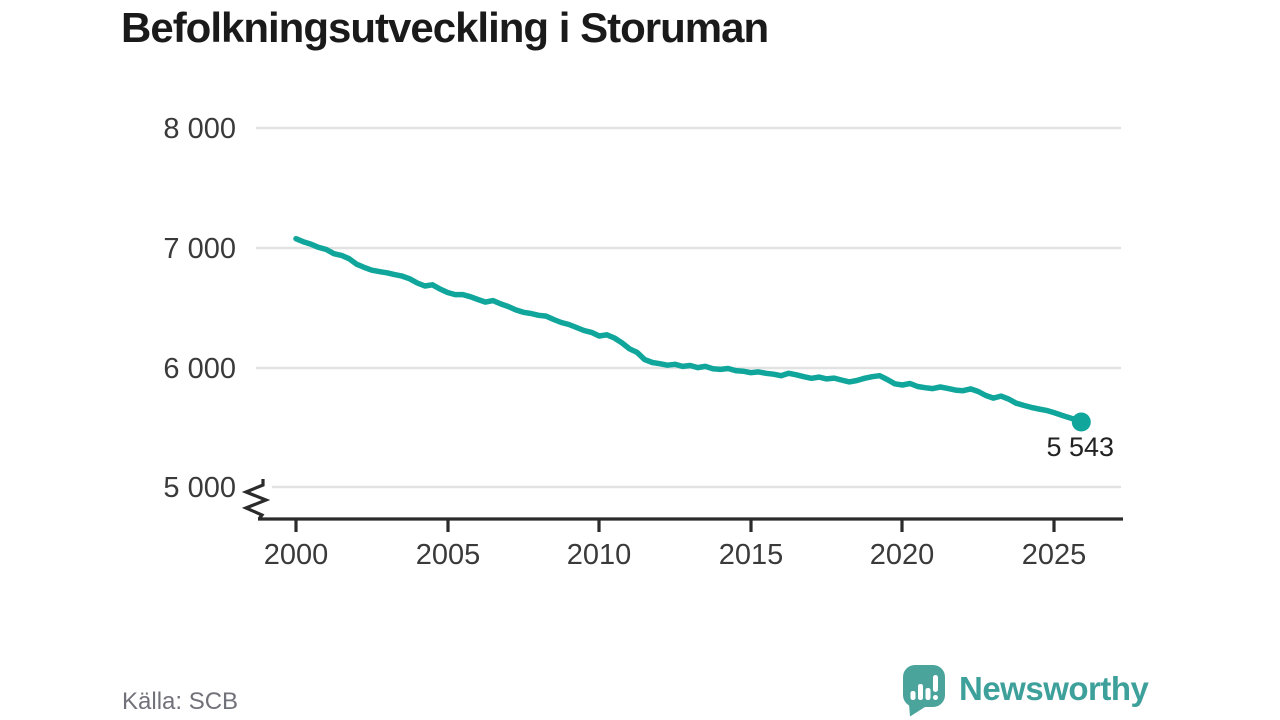 The width and height of the screenshot is (1280, 720). What do you see at coordinates (1081, 447) in the screenshot?
I see `last-value-label: 5 543` at bounding box center [1081, 447].